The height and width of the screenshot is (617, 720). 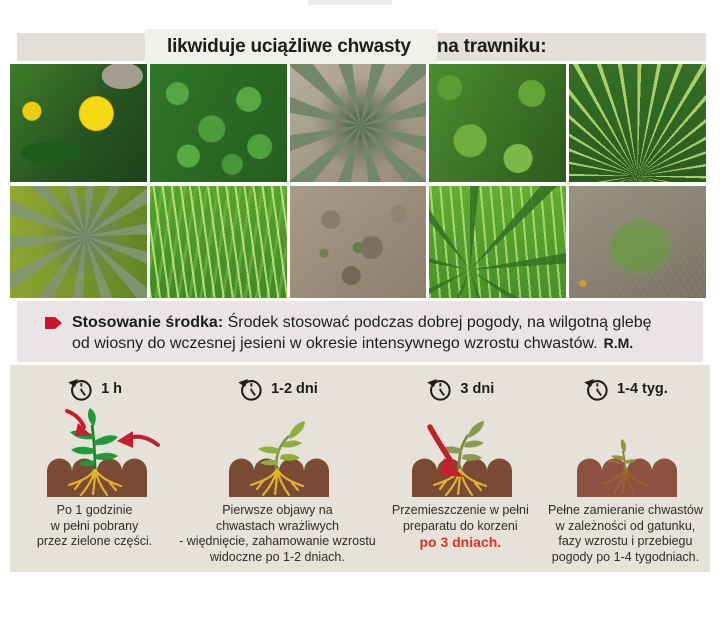 I want to click on red-tag-icon, so click(x=53, y=323).